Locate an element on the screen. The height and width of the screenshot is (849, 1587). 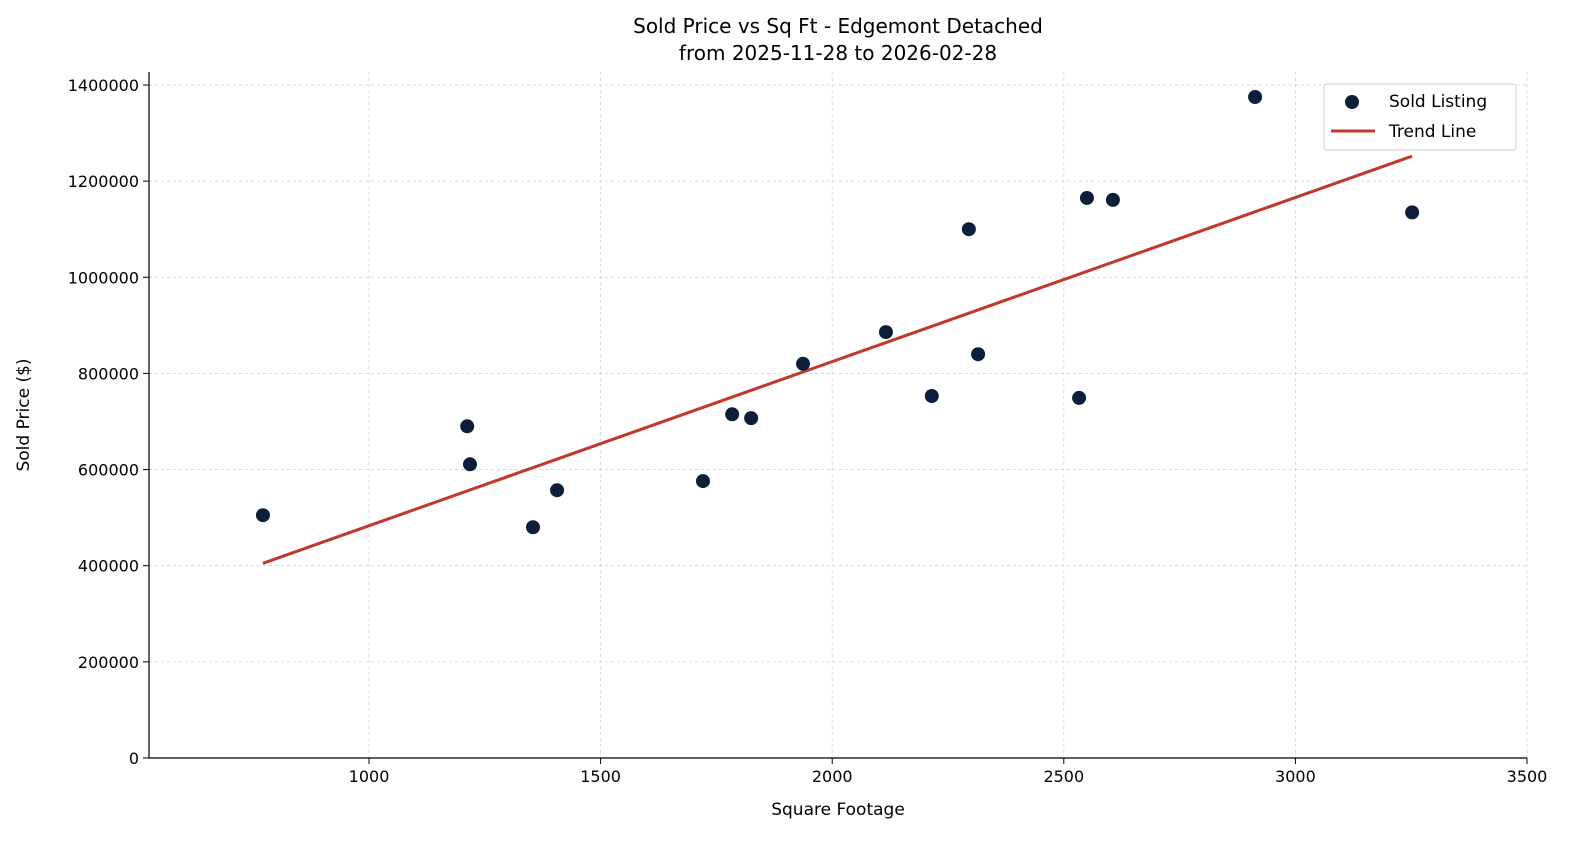
x-tick-label: 2500 is located at coordinates (1063, 776).